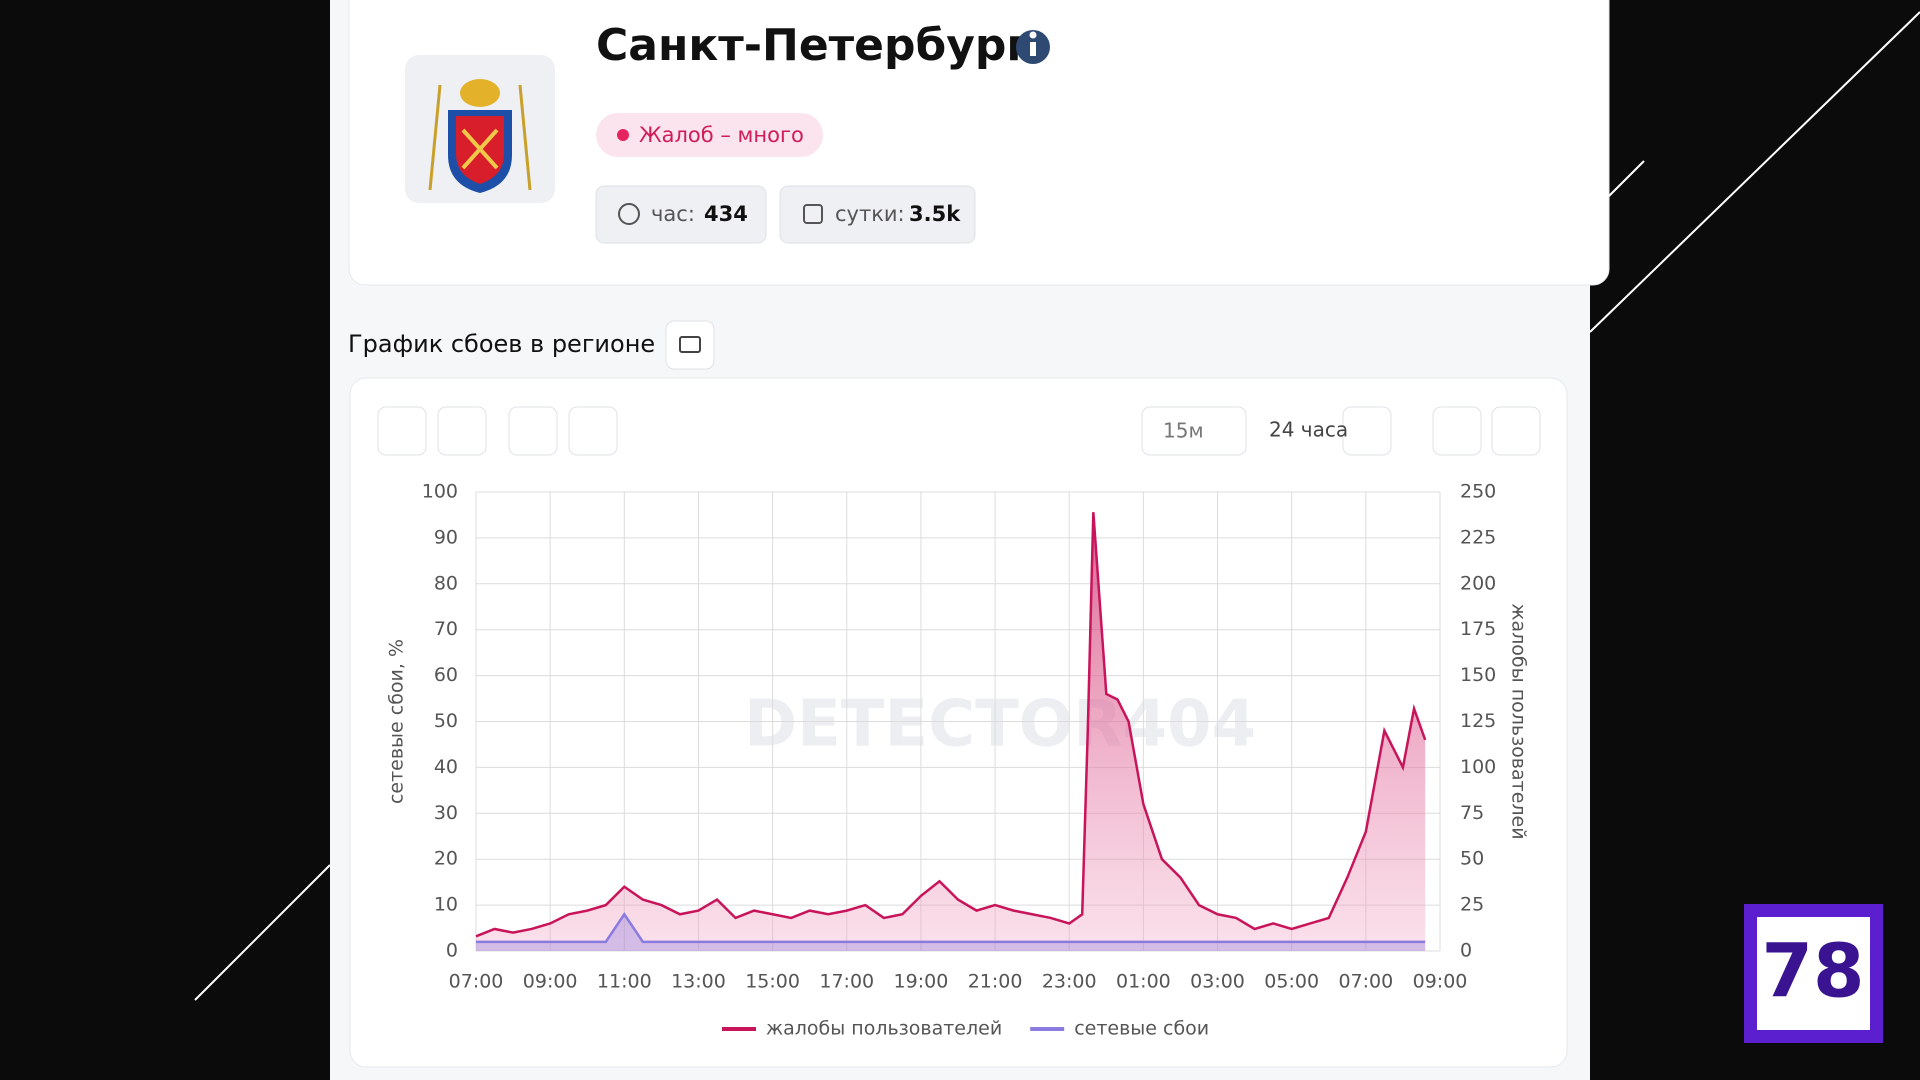 Image resolution: width=1920 pixels, height=1080 pixels. What do you see at coordinates (884, 1029) in the screenshot?
I see `legend-label: жалобы пользователей` at bounding box center [884, 1029].